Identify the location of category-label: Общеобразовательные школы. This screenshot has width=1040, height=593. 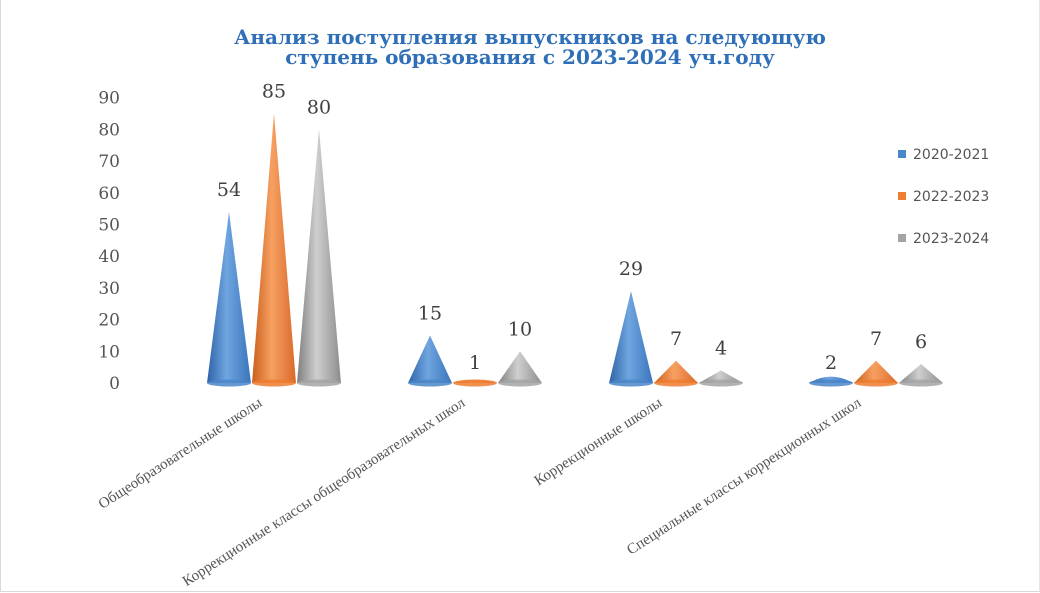
(180, 454).